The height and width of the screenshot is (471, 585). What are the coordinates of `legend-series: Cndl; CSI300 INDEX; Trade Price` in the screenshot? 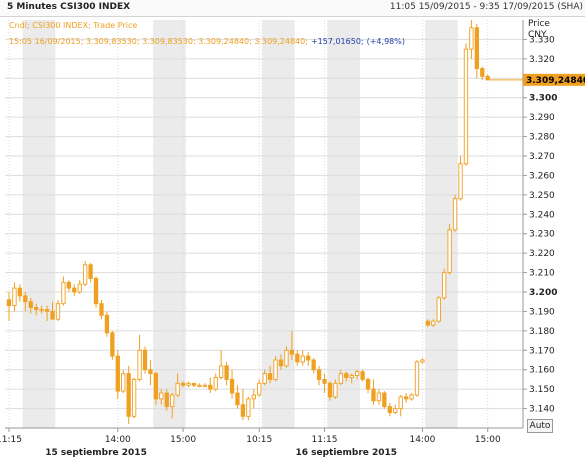 It's located at (73, 25).